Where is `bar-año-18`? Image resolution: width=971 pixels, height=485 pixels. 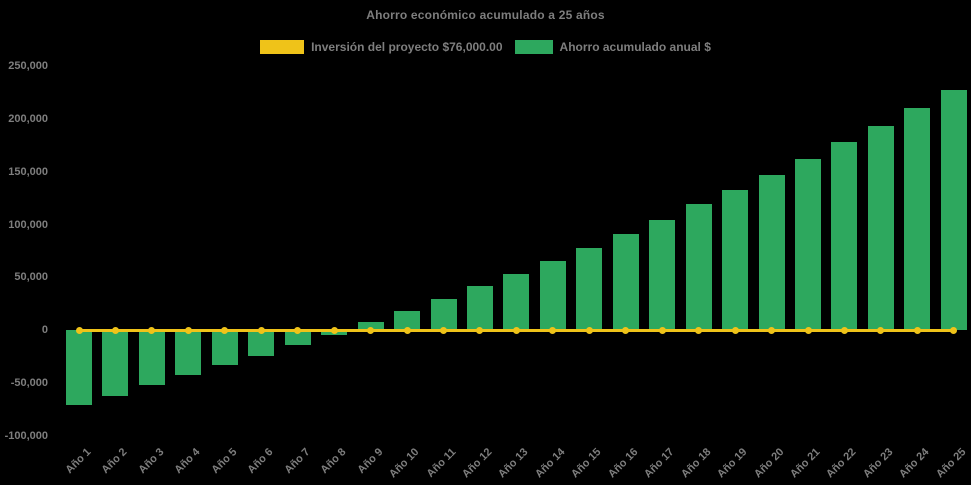
bar-año-18 is located at coordinates (698, 267).